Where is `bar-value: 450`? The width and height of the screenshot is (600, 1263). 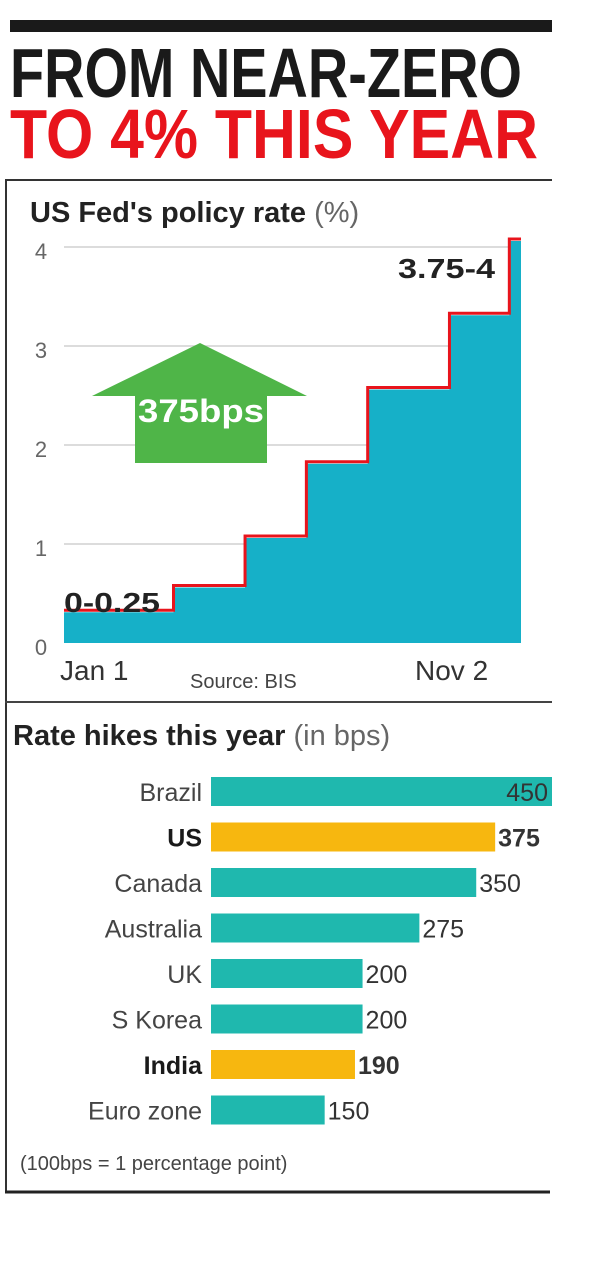 bar-value: 450 is located at coordinates (527, 793).